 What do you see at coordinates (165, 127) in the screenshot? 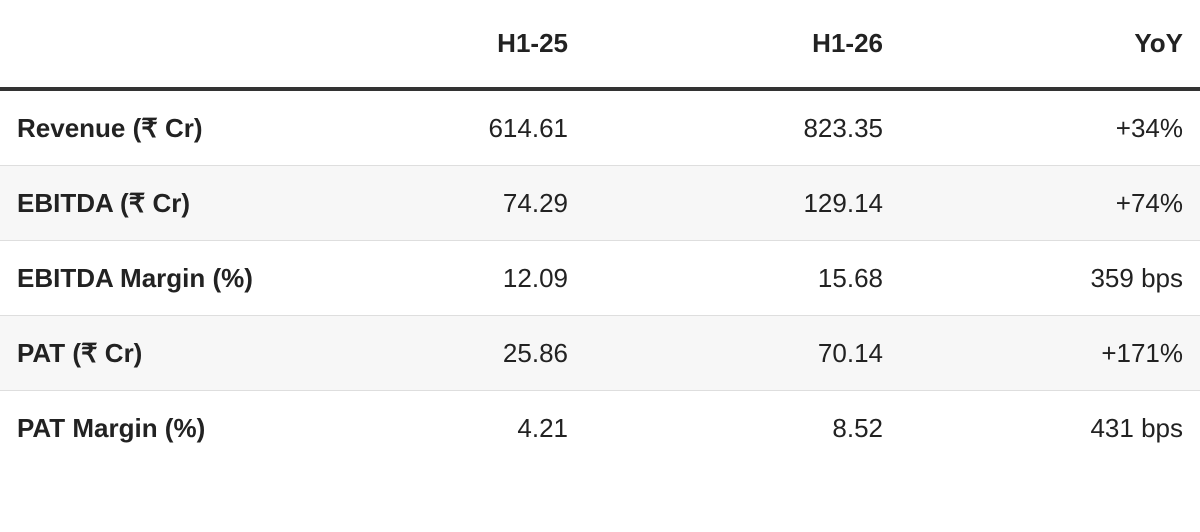
I see `row-label: Revenue (₹ Cr)` at bounding box center [165, 127].